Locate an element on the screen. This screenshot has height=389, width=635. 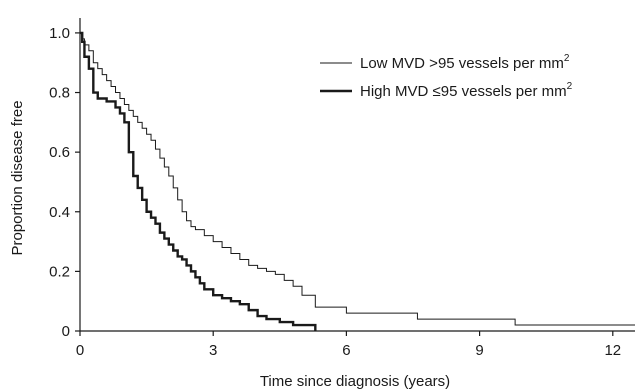
y-tick-label: 0.8 is located at coordinates (59, 93).